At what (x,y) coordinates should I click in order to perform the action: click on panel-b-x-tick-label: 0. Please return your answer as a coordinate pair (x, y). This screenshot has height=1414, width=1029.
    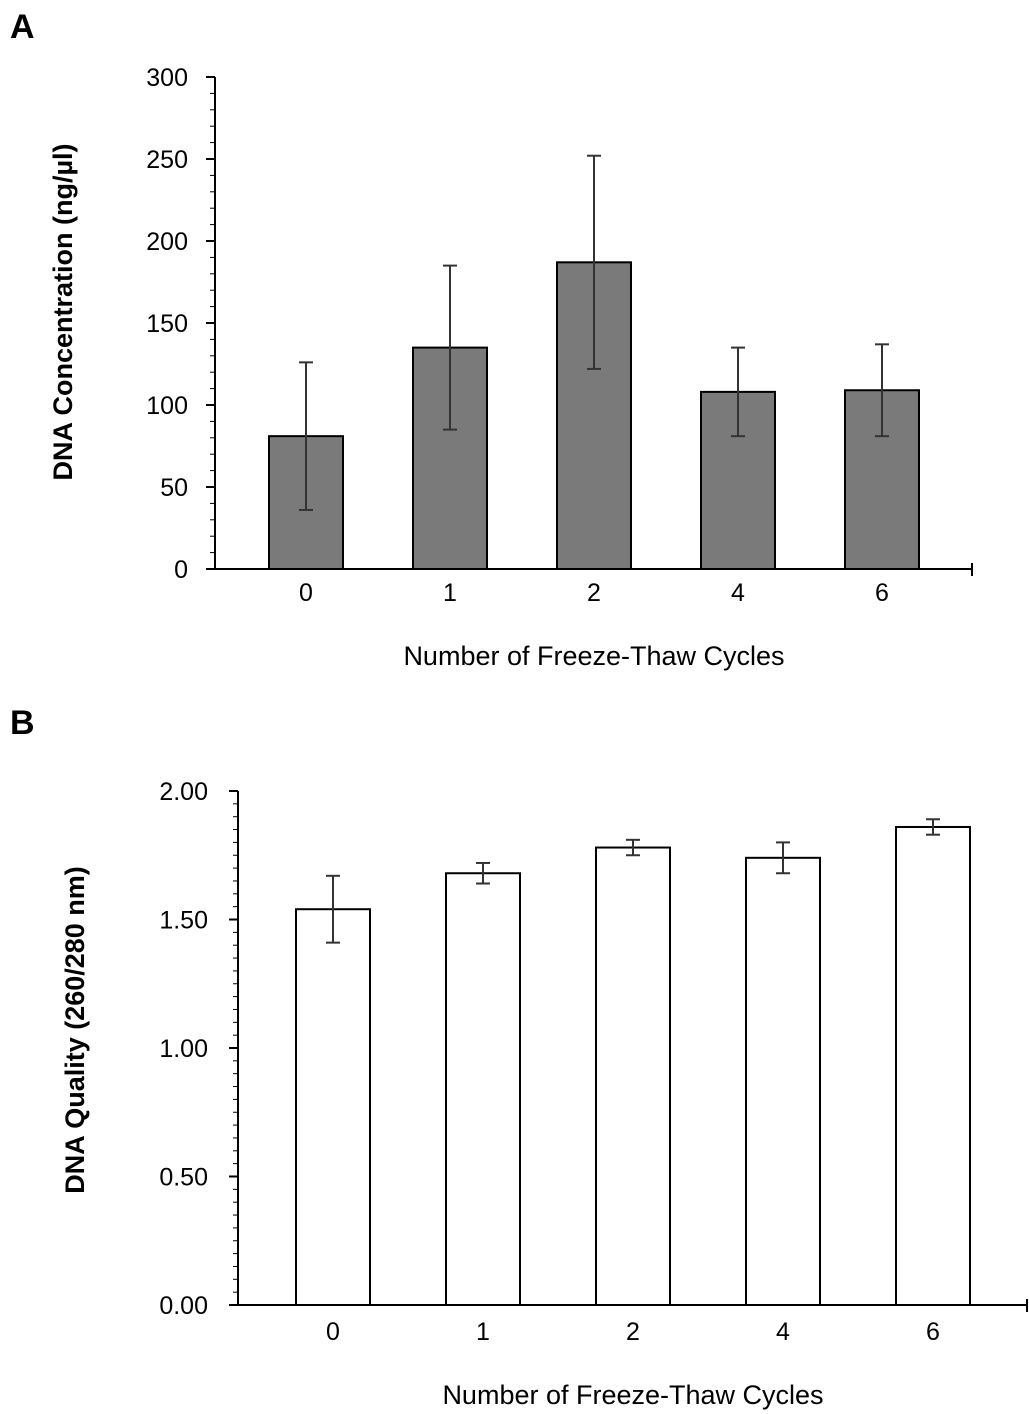
    Looking at the image, I should click on (333, 1332).